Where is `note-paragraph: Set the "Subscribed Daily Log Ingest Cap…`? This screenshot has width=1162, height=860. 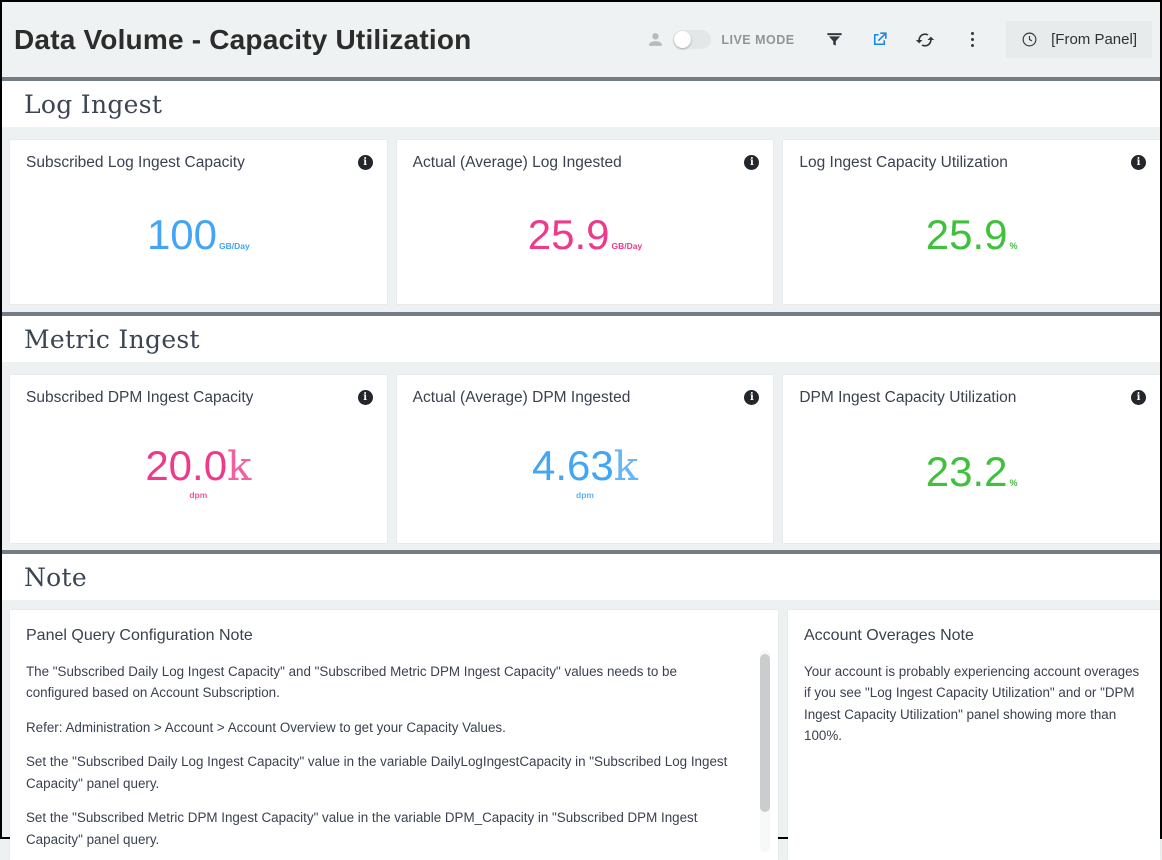
note-paragraph: Set the "Subscribed Daily Log Ingest Cap… is located at coordinates (377, 772).